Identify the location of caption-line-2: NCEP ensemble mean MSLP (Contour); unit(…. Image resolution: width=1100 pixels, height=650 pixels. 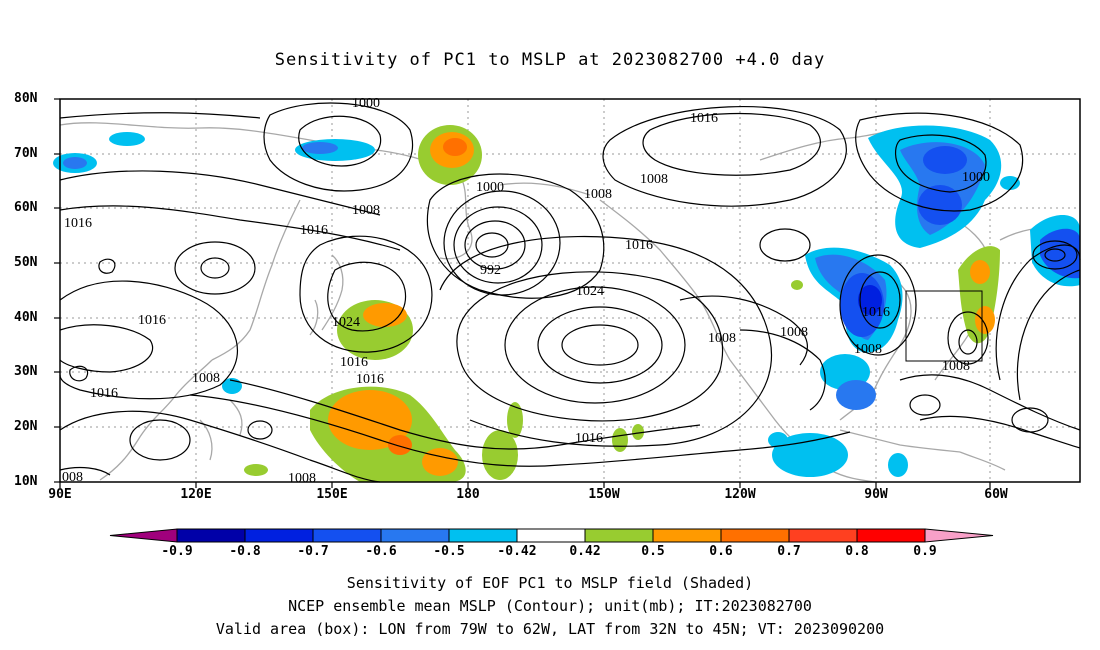
(550, 606).